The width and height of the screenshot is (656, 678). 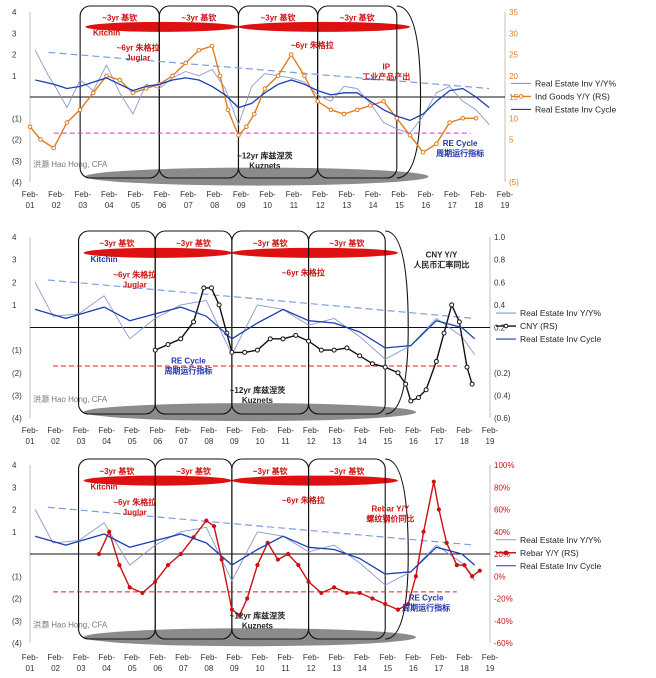 I want to click on ip-label: IP, so click(x=386, y=66).